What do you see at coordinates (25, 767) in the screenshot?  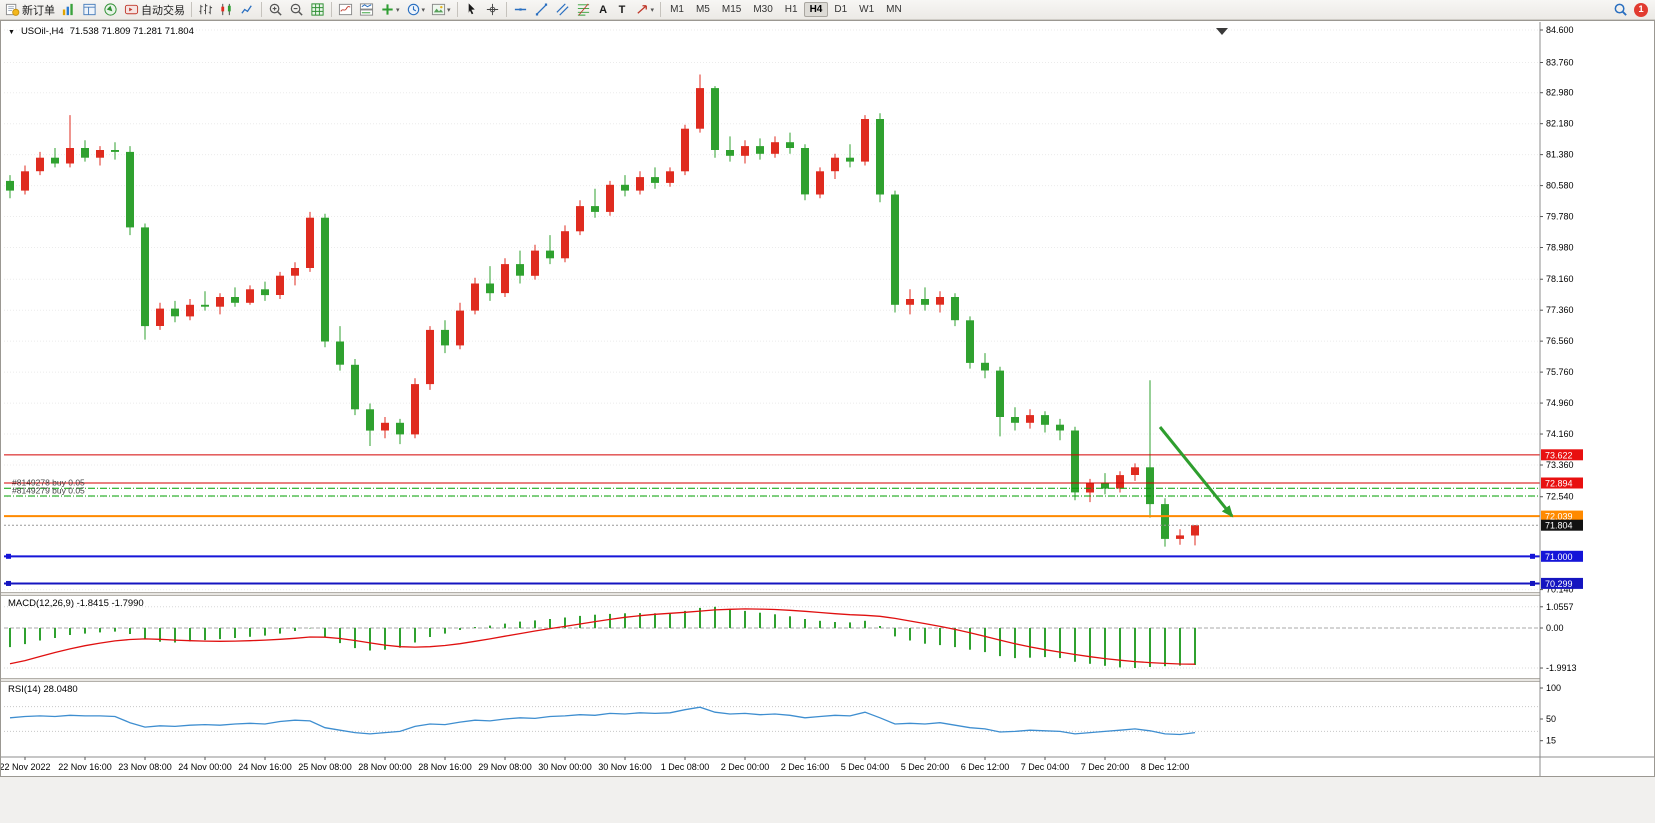 I see `time-axis-label: 22 Nov 2022` at bounding box center [25, 767].